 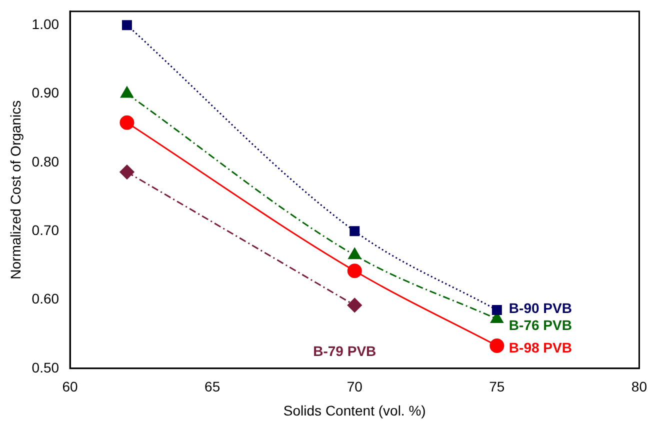 What do you see at coordinates (354, 410) in the screenshot?
I see `x-axis-title: Solids Content (vol. %)` at bounding box center [354, 410].